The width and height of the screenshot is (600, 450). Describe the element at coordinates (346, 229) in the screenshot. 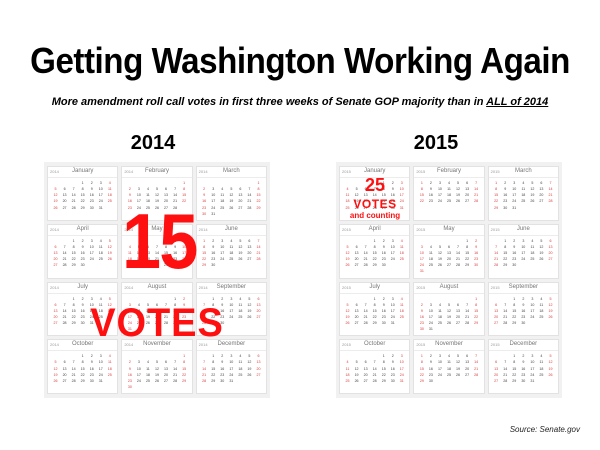

I see `month-year: 2015` at that location.